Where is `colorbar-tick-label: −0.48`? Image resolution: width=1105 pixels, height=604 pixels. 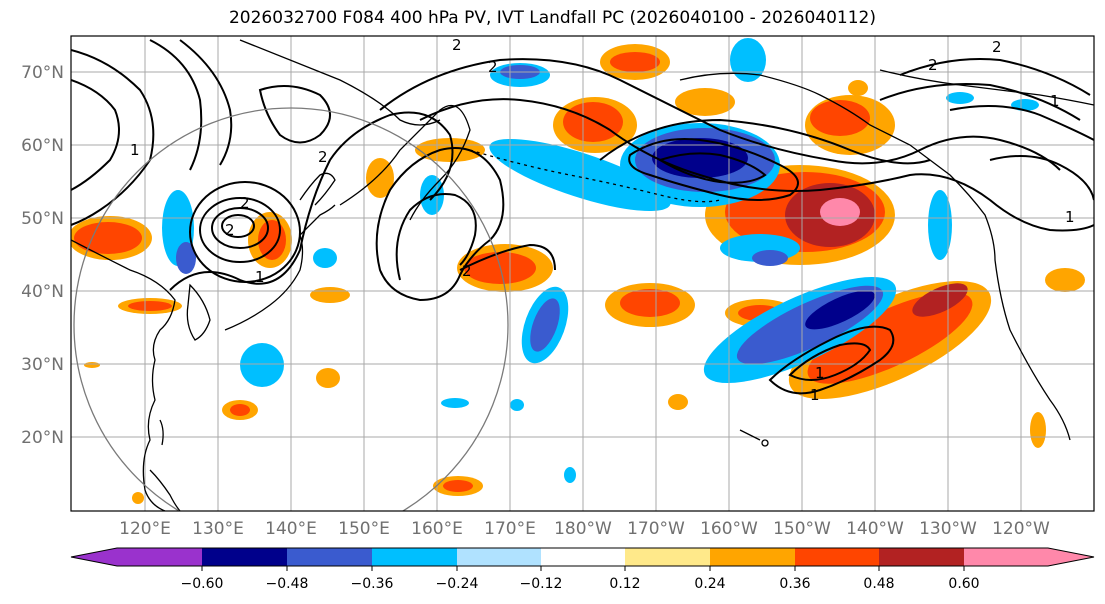
colorbar-tick-label: −0.48 is located at coordinates (287, 584).